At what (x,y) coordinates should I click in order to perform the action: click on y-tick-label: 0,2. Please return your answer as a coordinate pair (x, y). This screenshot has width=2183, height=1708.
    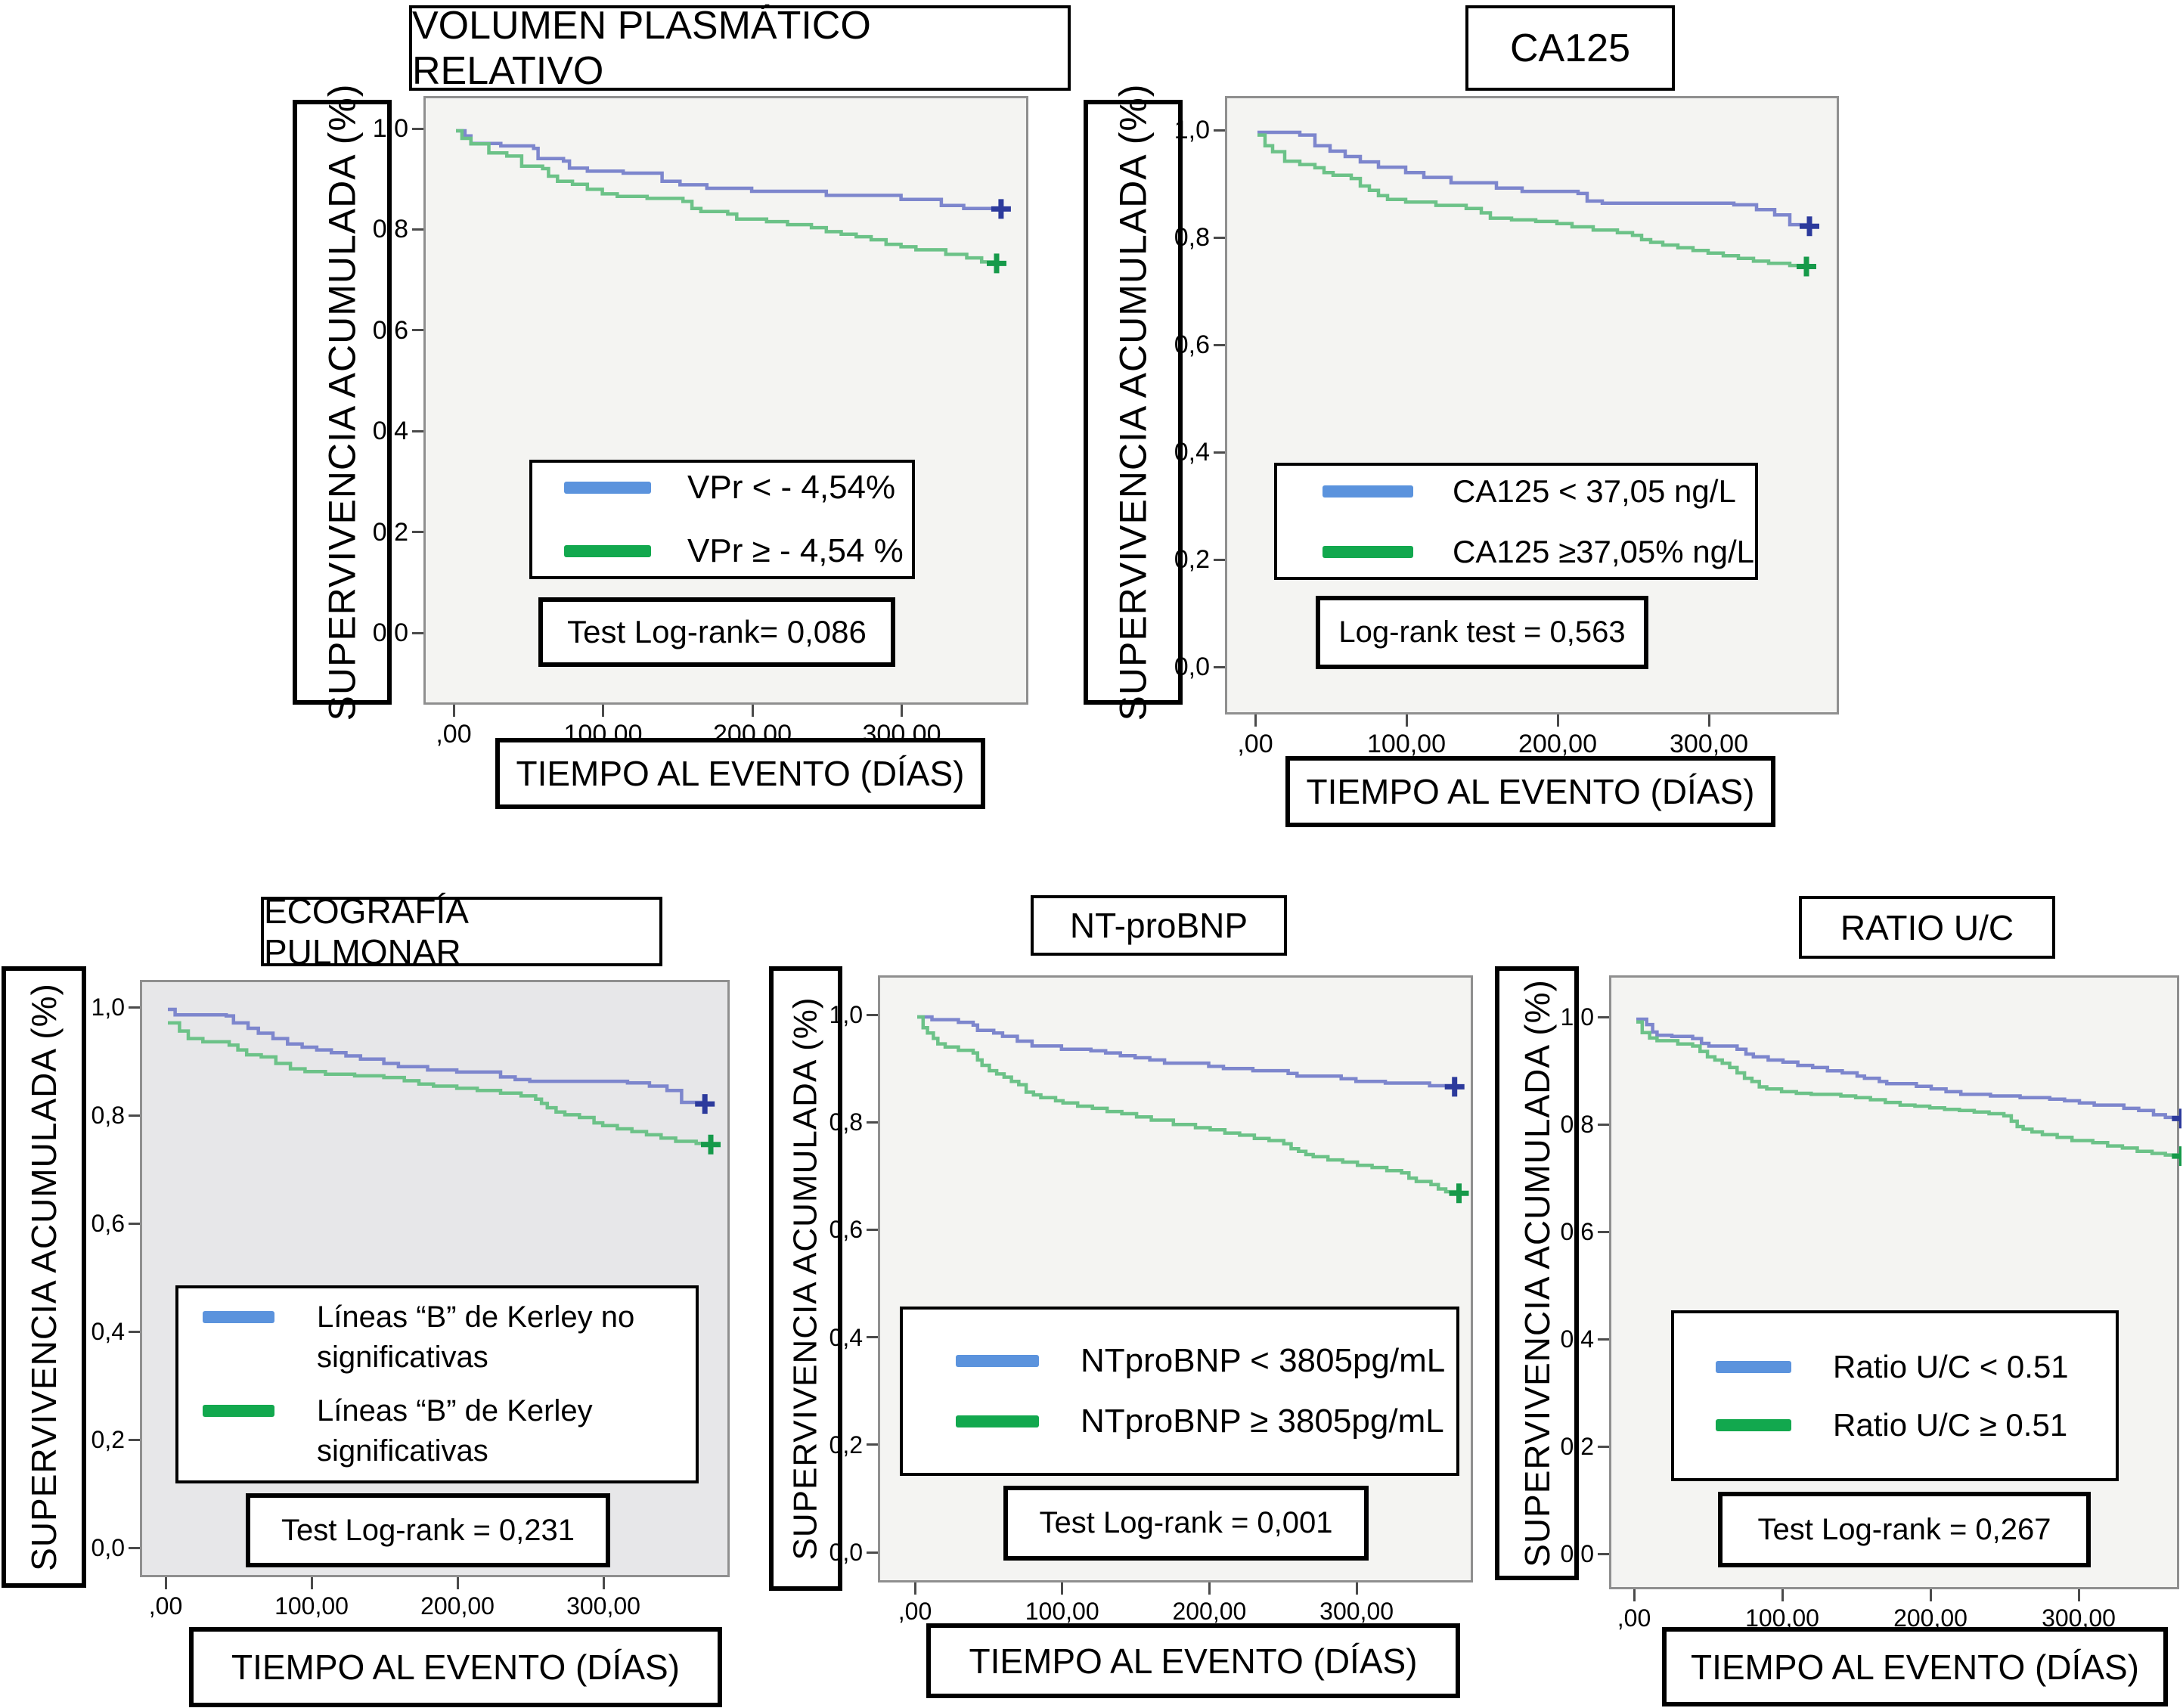
    Looking at the image, I should click on (846, 1444).